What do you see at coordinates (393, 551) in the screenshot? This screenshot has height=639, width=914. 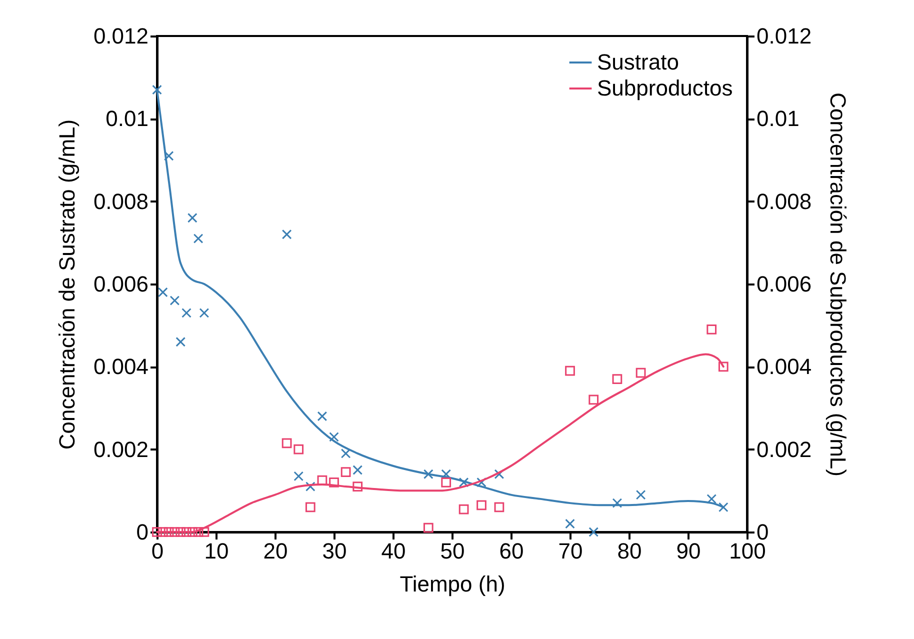 I see `x-tick-label: 40` at bounding box center [393, 551].